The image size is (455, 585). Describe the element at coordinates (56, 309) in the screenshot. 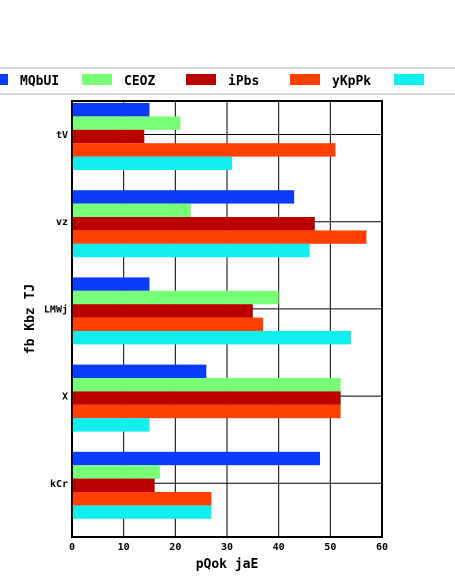

I see `y-tick-label-lmwj: LMWj` at that location.